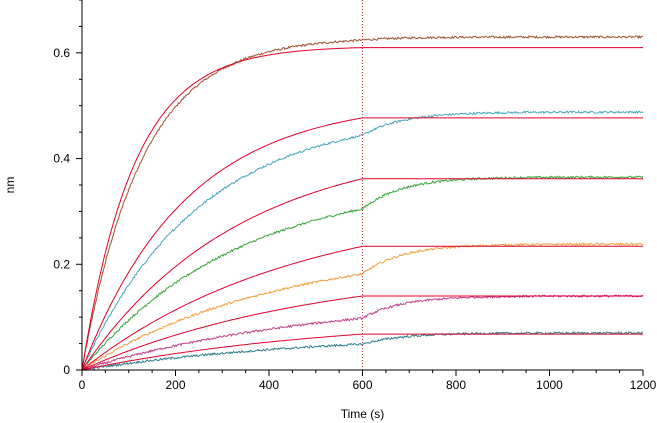  Describe the element at coordinates (67, 188) in the screenshot. I see `y-axis-ticks: 0 0.2 0.4 0.6` at that location.